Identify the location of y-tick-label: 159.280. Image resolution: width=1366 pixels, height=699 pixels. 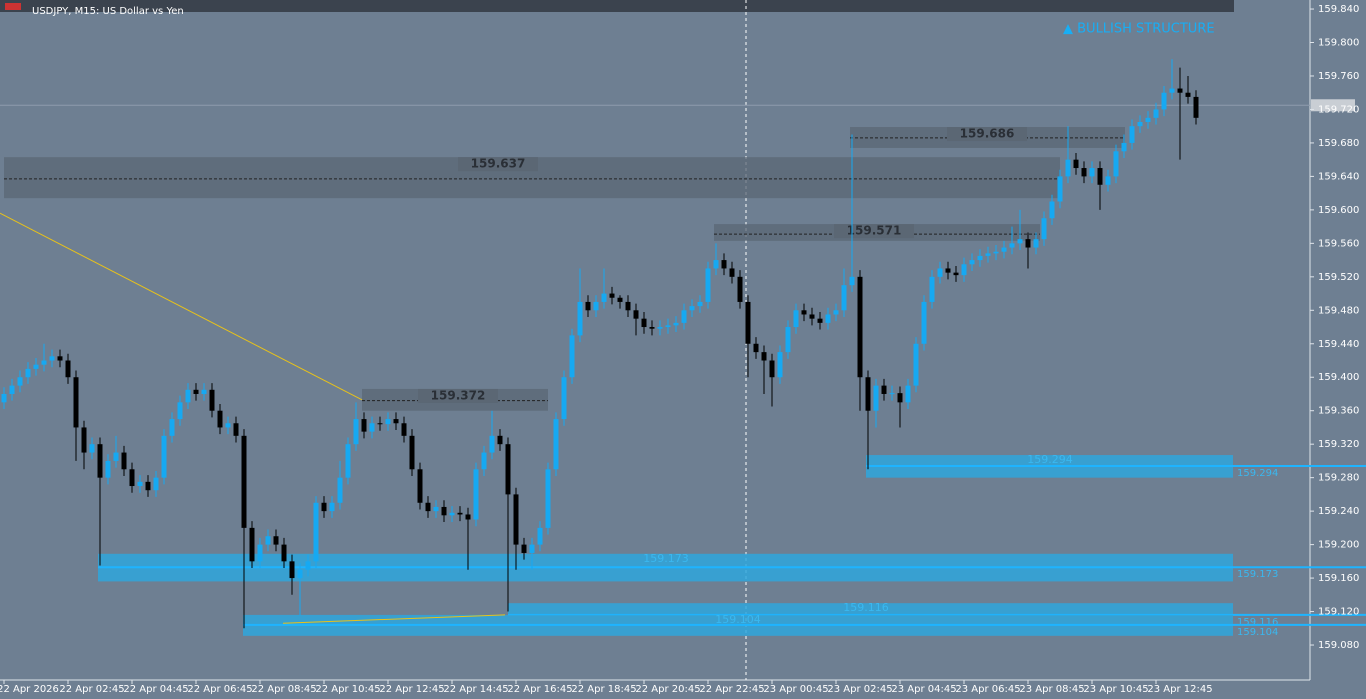
(1338, 478).